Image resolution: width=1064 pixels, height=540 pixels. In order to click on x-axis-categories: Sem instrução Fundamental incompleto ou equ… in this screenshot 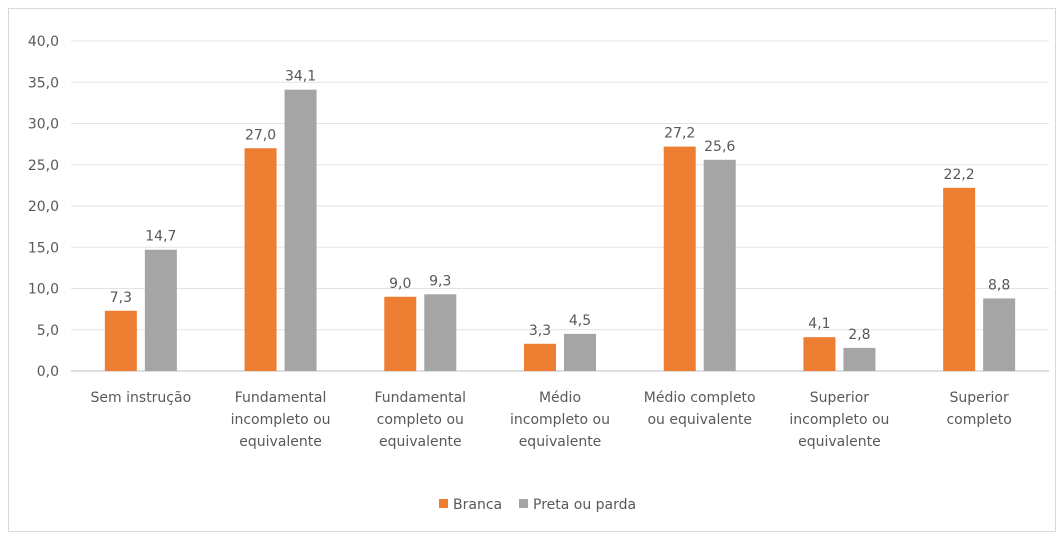, I will do `click(551, 420)`.